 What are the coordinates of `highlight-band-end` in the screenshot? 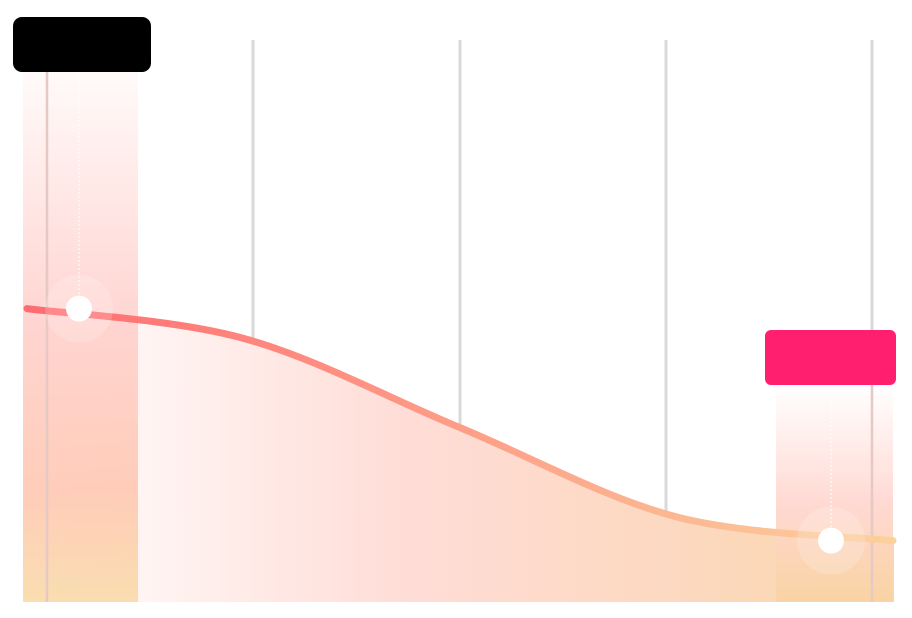 It's located at (834, 493).